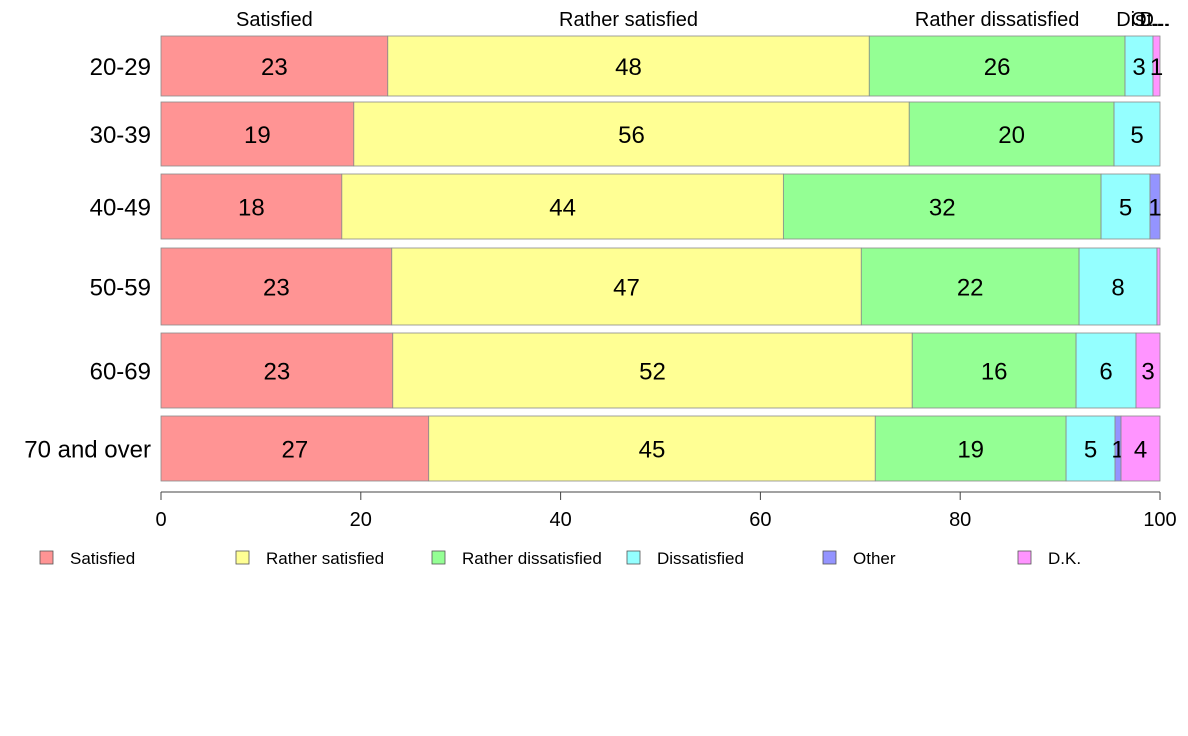  I want to click on bar-segment-70-and-over-dissatisfied, so click(1090, 448).